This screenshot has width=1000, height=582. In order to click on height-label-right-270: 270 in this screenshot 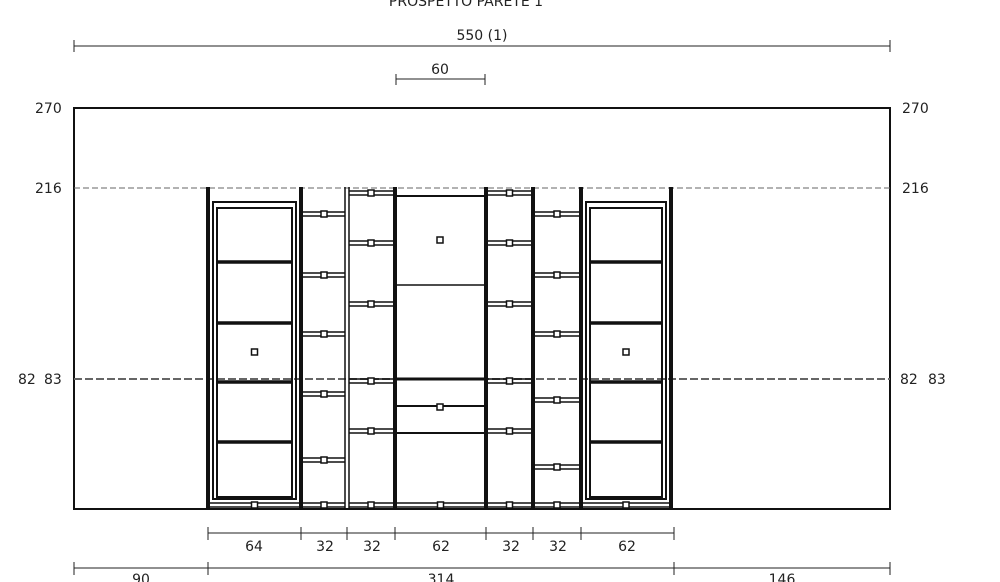, I will do `click(915, 109)`.